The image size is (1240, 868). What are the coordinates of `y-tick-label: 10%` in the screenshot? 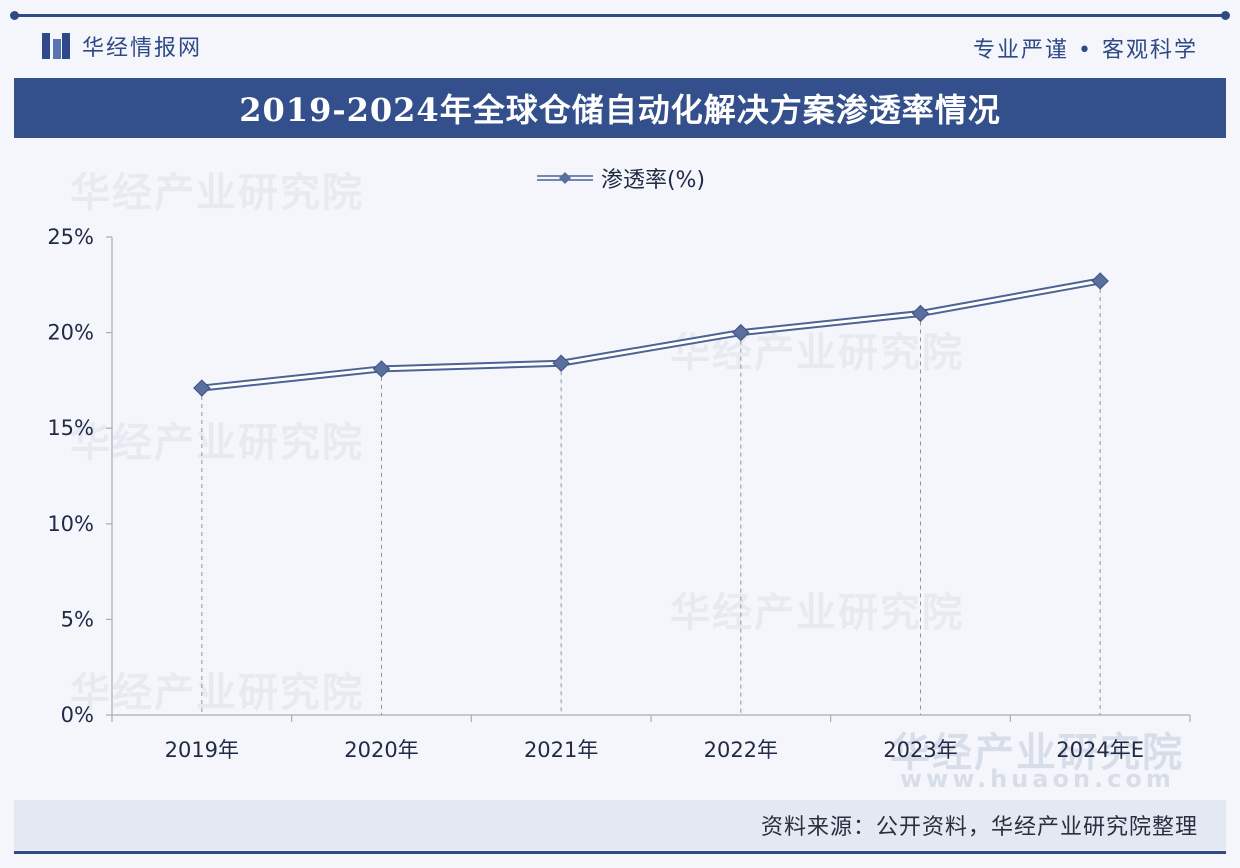 It's located at (70, 524).